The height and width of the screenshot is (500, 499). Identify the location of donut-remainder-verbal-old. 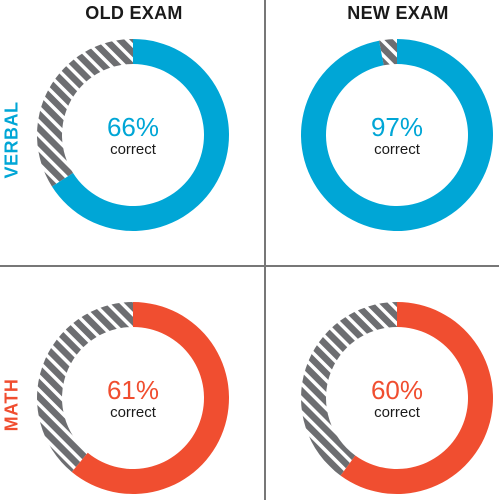
(84, 113).